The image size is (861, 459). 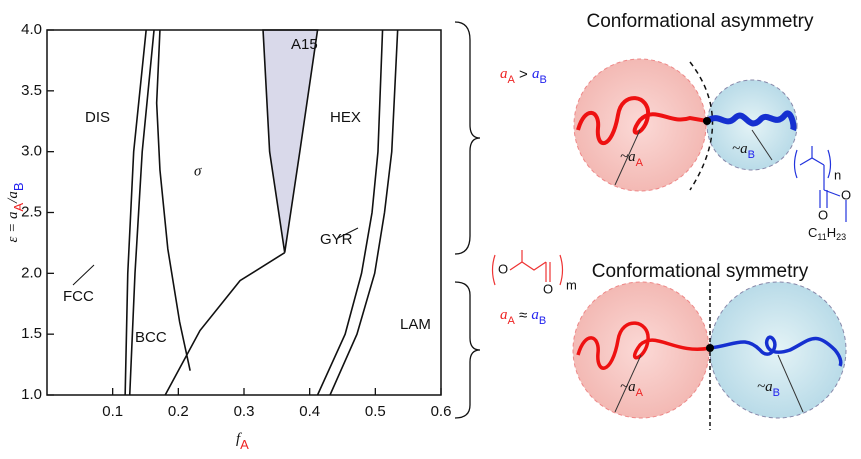 What do you see at coordinates (31, 211) in the screenshot?
I see `y-tick-label: 2.5` at bounding box center [31, 211].